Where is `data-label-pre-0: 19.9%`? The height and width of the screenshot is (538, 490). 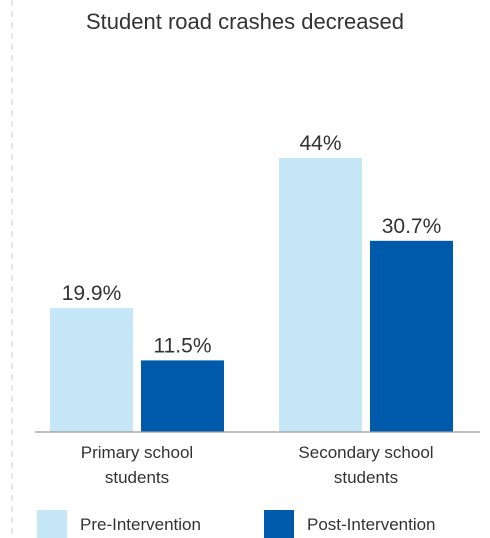 data-label-pre-0: 19.9% is located at coordinates (92, 293).